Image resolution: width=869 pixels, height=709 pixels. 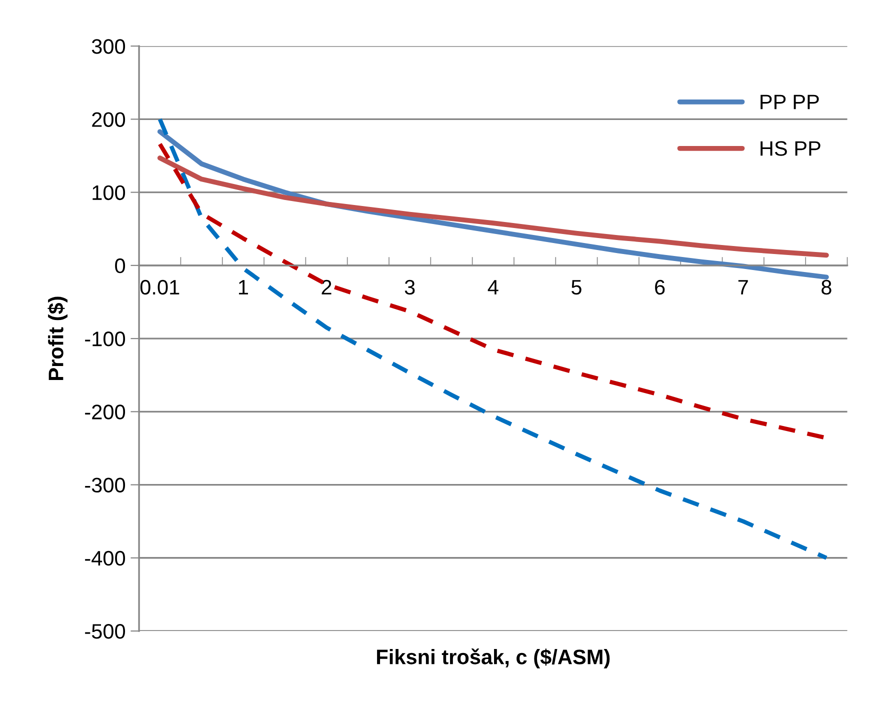 What do you see at coordinates (577, 287) in the screenshot?
I see `x-tick-label: 5` at bounding box center [577, 287].